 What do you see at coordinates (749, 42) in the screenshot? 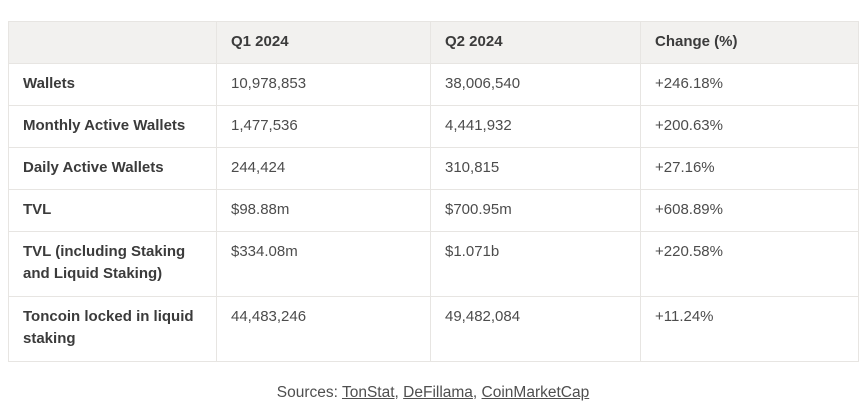
I see `column-header-change-percent: Change (%)` at bounding box center [749, 42].